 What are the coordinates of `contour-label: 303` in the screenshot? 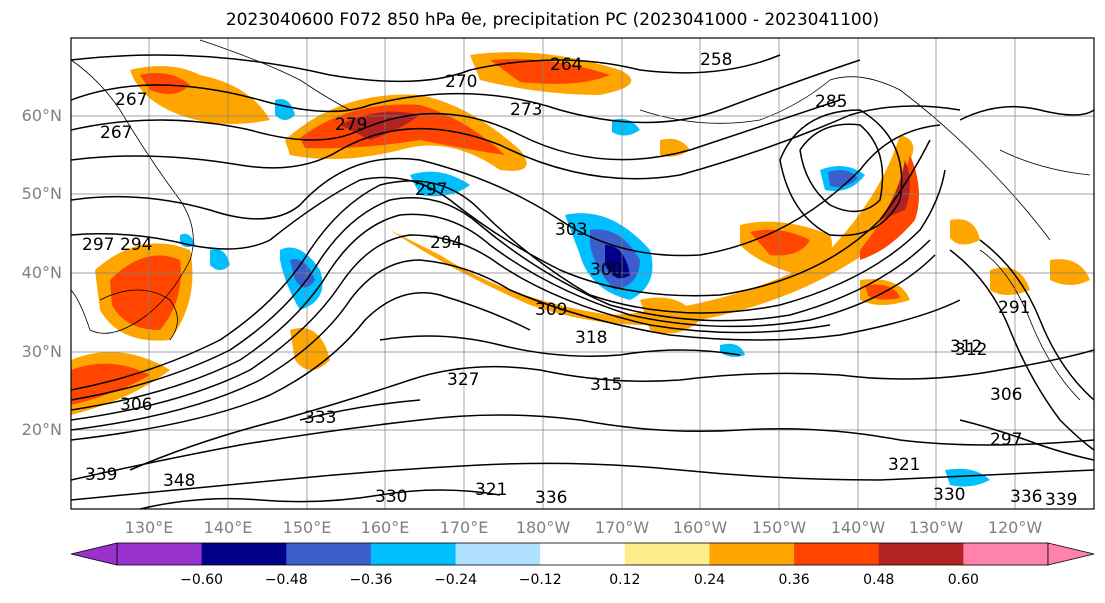 It's located at (571, 230).